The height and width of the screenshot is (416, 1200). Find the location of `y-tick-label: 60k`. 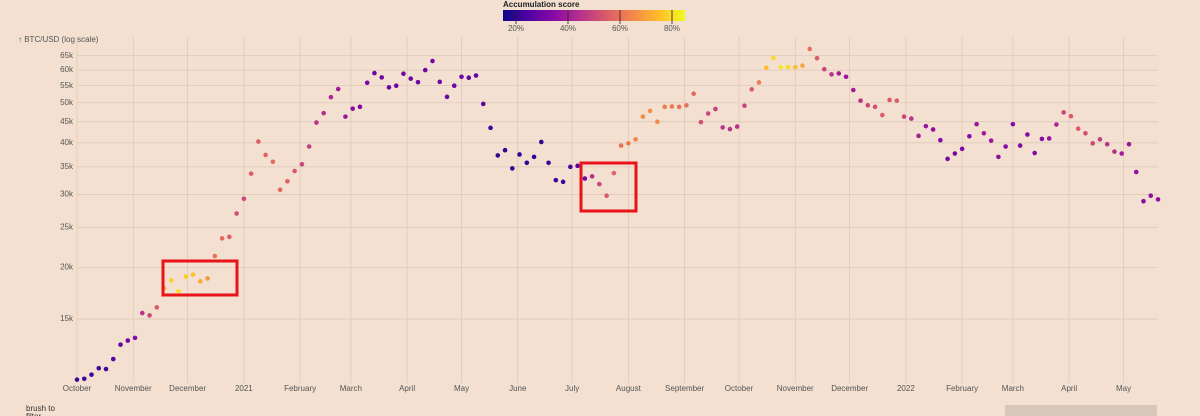

y-tick-label: 60k is located at coordinates (67, 69).